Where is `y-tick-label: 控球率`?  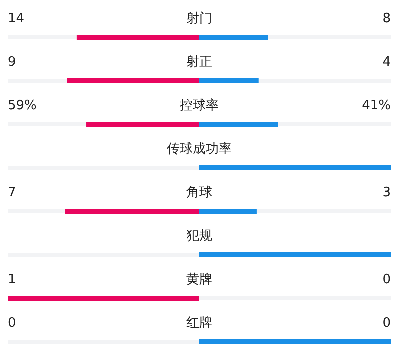 y-tick-label: 控球率 is located at coordinates (199, 106).